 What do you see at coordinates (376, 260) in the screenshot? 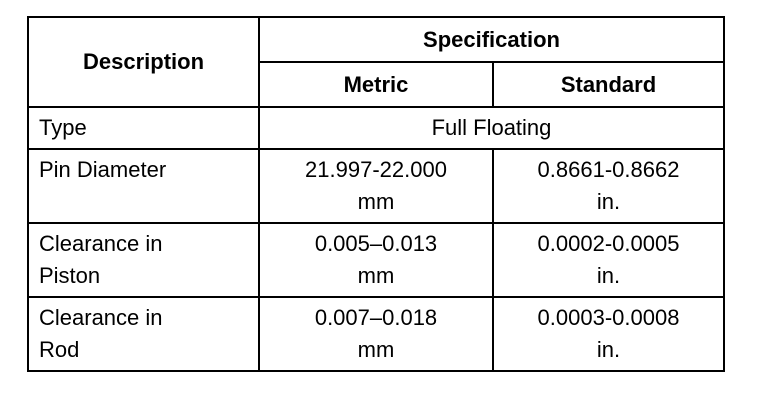
I see `cell: 0.005–0.013 mm` at bounding box center [376, 260].